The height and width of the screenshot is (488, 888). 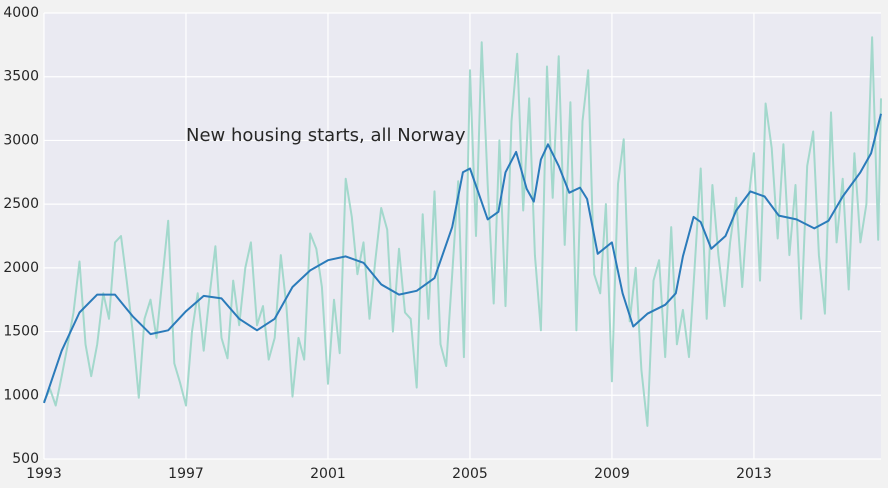 What do you see at coordinates (470, 474) in the screenshot?
I see `x-tick-label: 2005` at bounding box center [470, 474].